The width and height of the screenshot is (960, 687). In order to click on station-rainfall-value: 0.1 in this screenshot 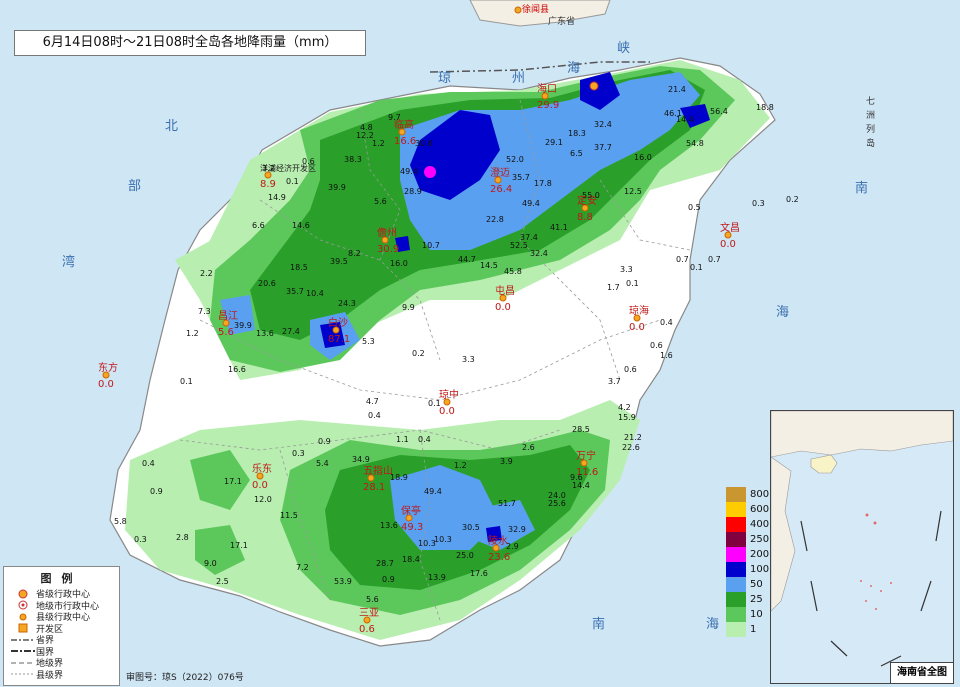, I will do `click(696, 267)`.